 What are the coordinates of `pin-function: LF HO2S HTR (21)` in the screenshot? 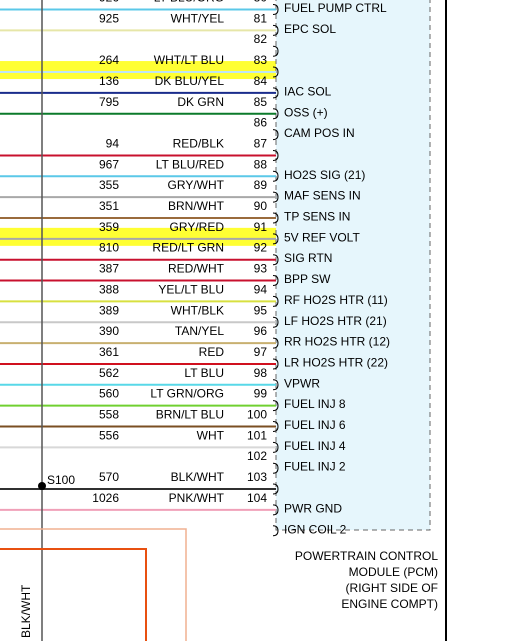 It's located at (335, 321).